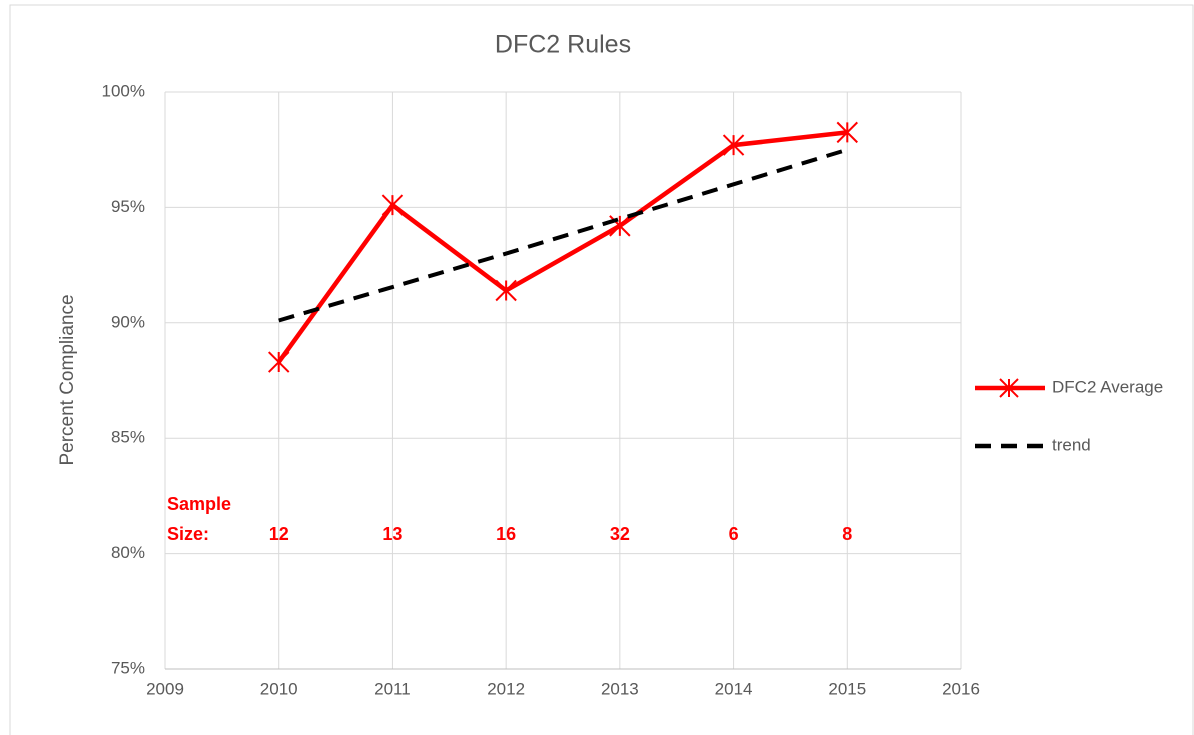 Image resolution: width=1194 pixels, height=735 pixels. Describe the element at coordinates (847, 688) in the screenshot. I see `x-tick-label: 2015` at that location.